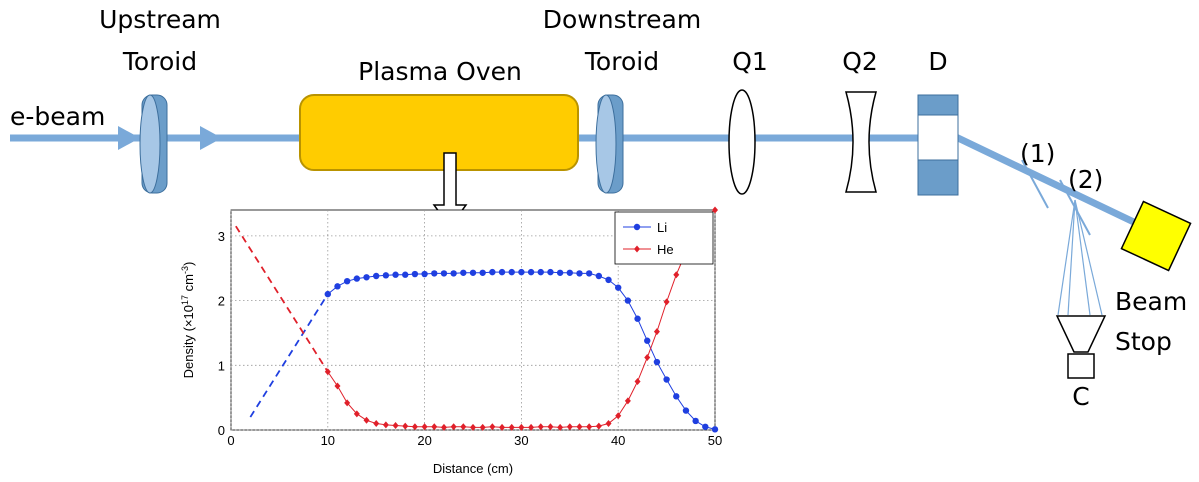 This screenshot has width=1199, height=482. I want to click on y-label-part: 17, so click(185, 300).